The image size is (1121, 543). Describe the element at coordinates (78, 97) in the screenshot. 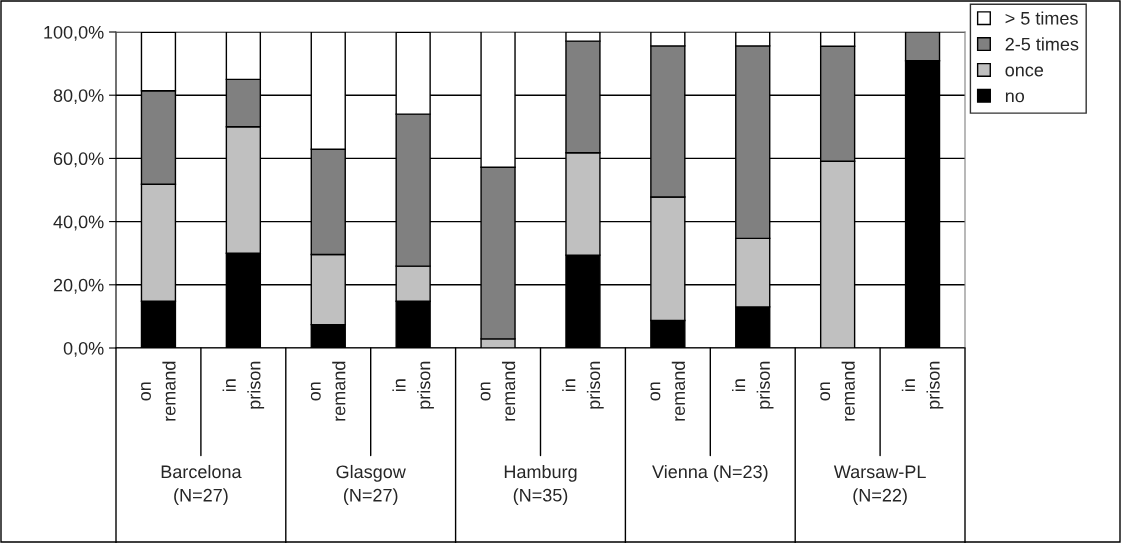

I see `y-tick-label: 80,0%` at that location.